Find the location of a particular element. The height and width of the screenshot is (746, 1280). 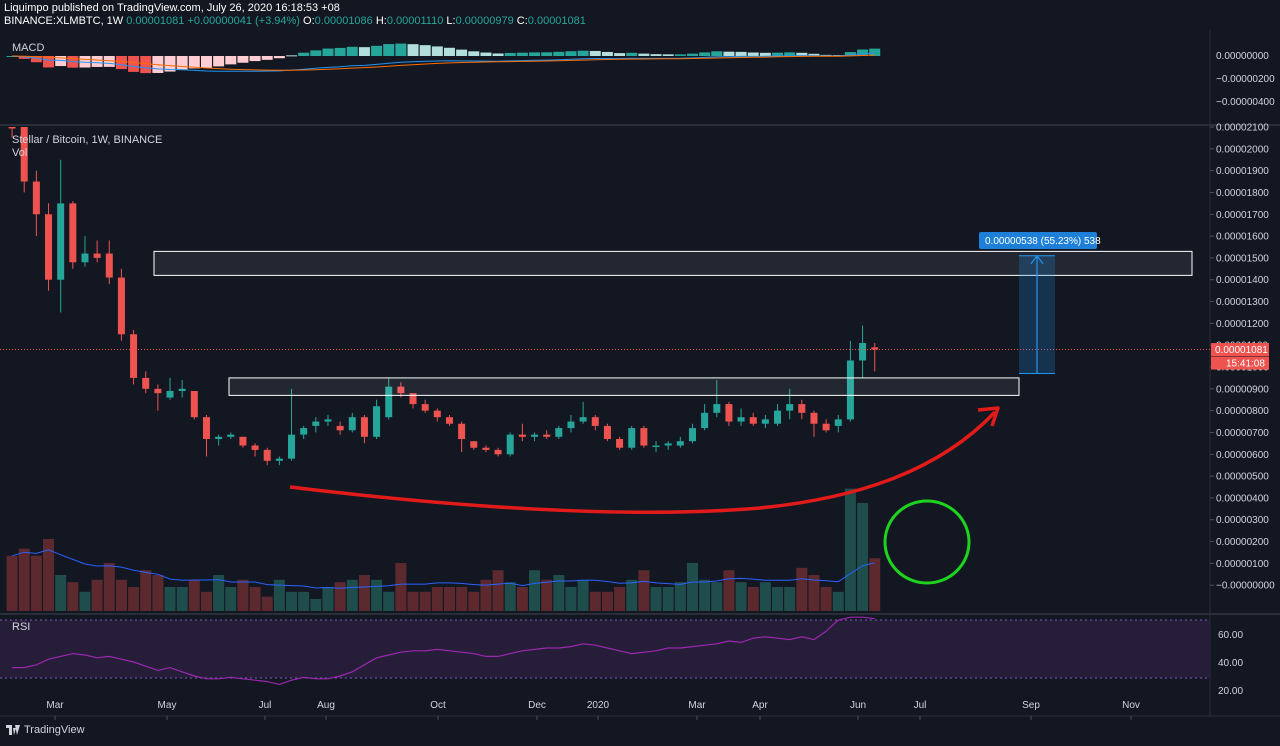

time-tick-label: Jul is located at coordinates (920, 705).